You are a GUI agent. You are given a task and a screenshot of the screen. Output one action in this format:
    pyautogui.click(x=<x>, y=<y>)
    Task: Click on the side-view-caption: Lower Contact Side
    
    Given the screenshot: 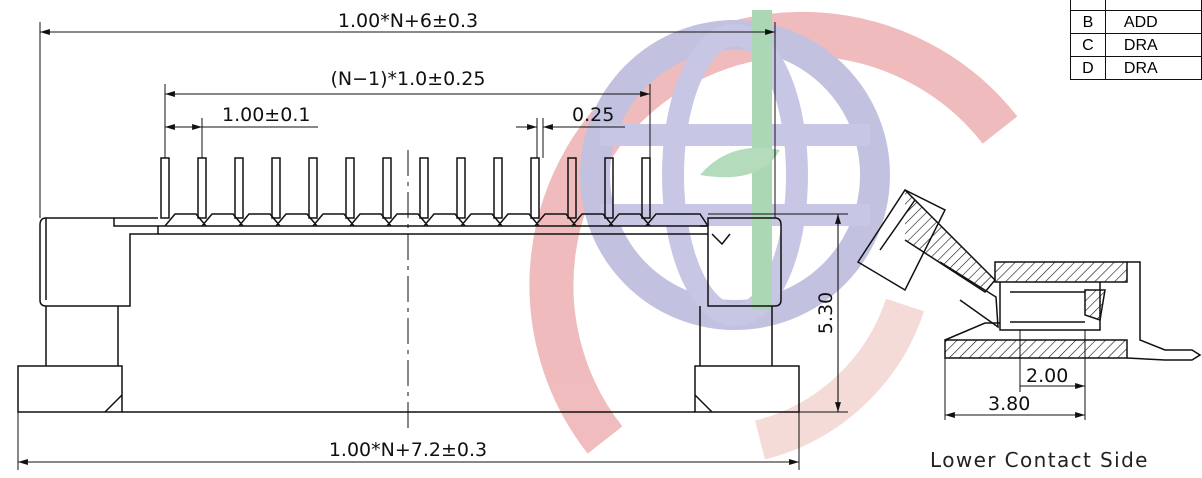 What is the action you would take?
    pyautogui.click(x=1039, y=460)
    